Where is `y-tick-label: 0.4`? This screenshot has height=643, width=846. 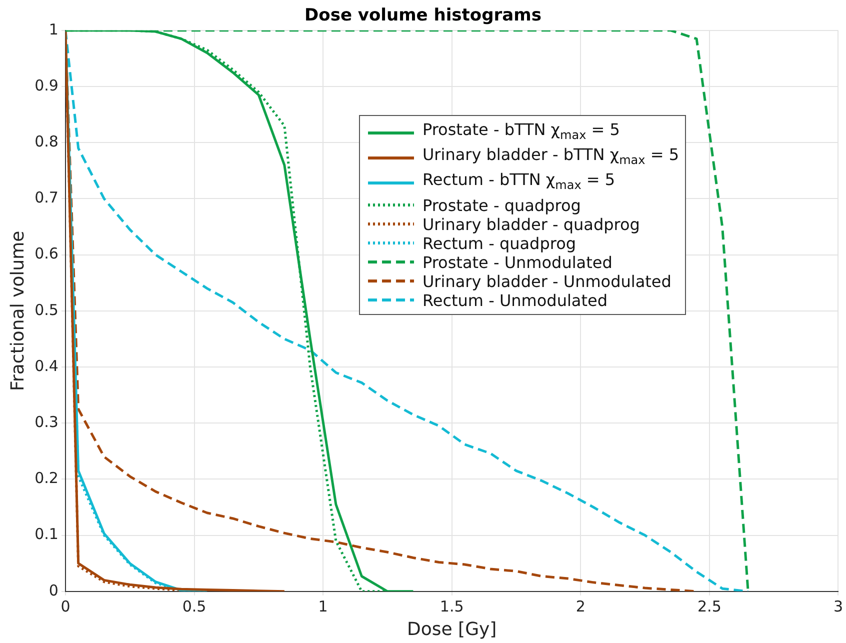
y-tick-label: 0.4 is located at coordinates (46, 365).